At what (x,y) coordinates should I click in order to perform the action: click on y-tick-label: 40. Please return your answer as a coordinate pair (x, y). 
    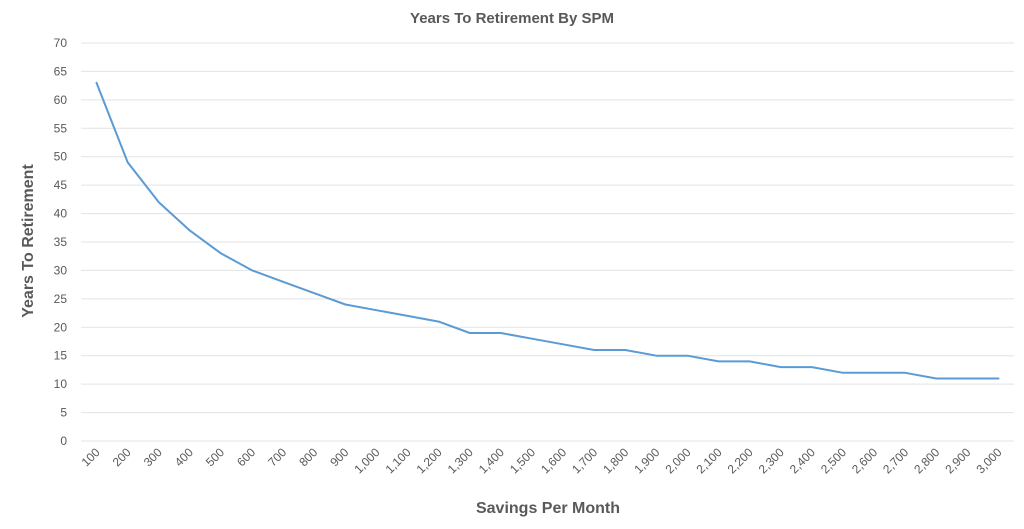
    Looking at the image, I should click on (61, 214).